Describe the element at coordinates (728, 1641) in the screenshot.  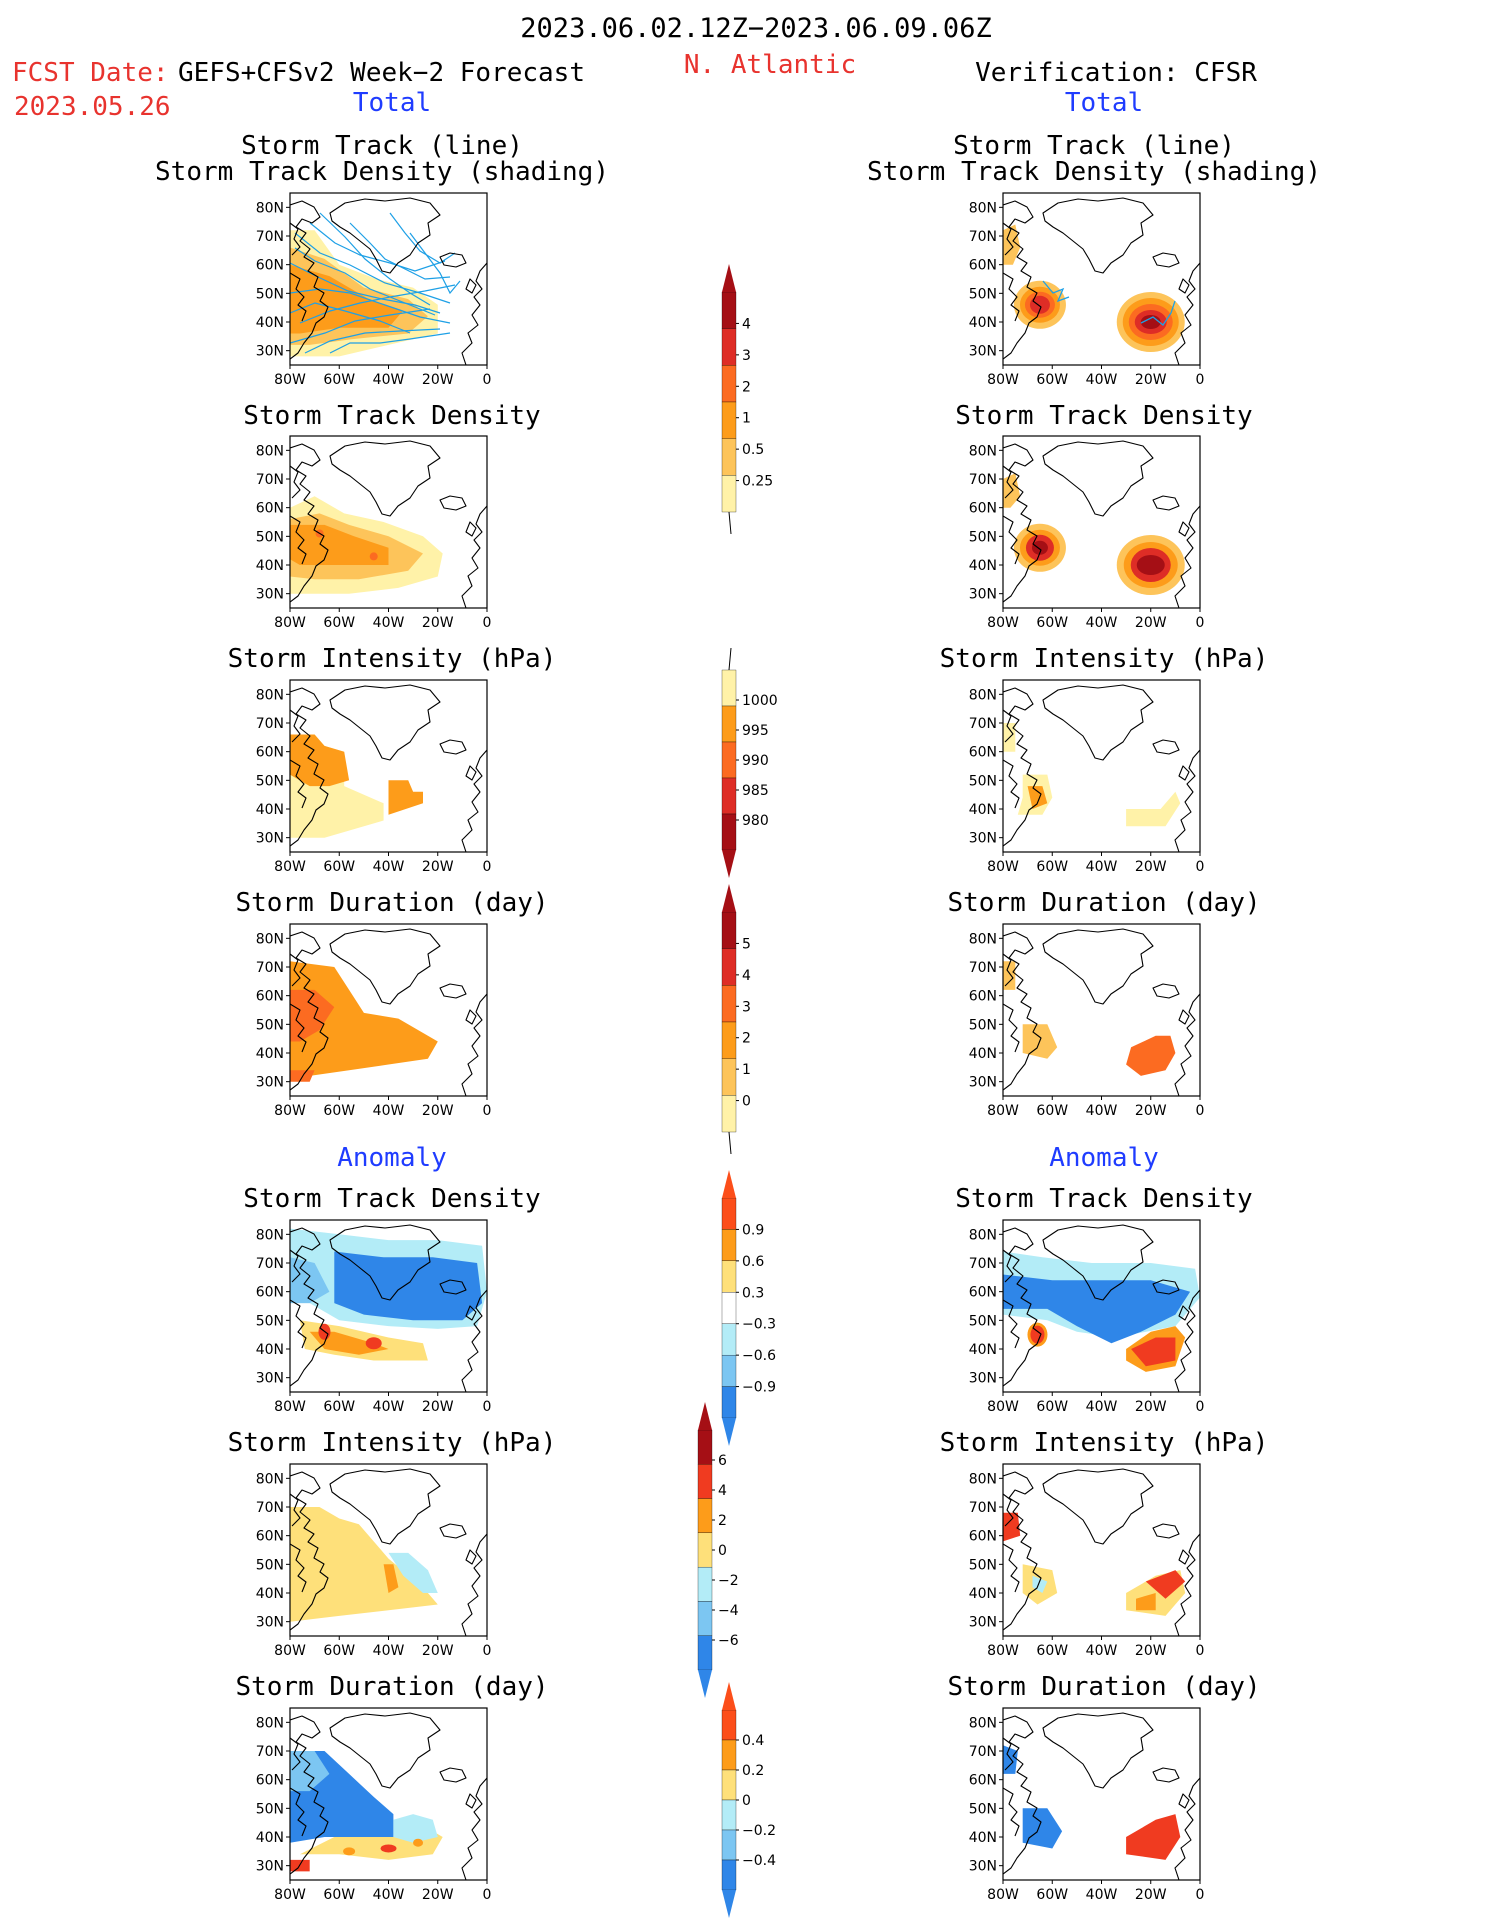
I see `colorbar-label: −6` at that location.